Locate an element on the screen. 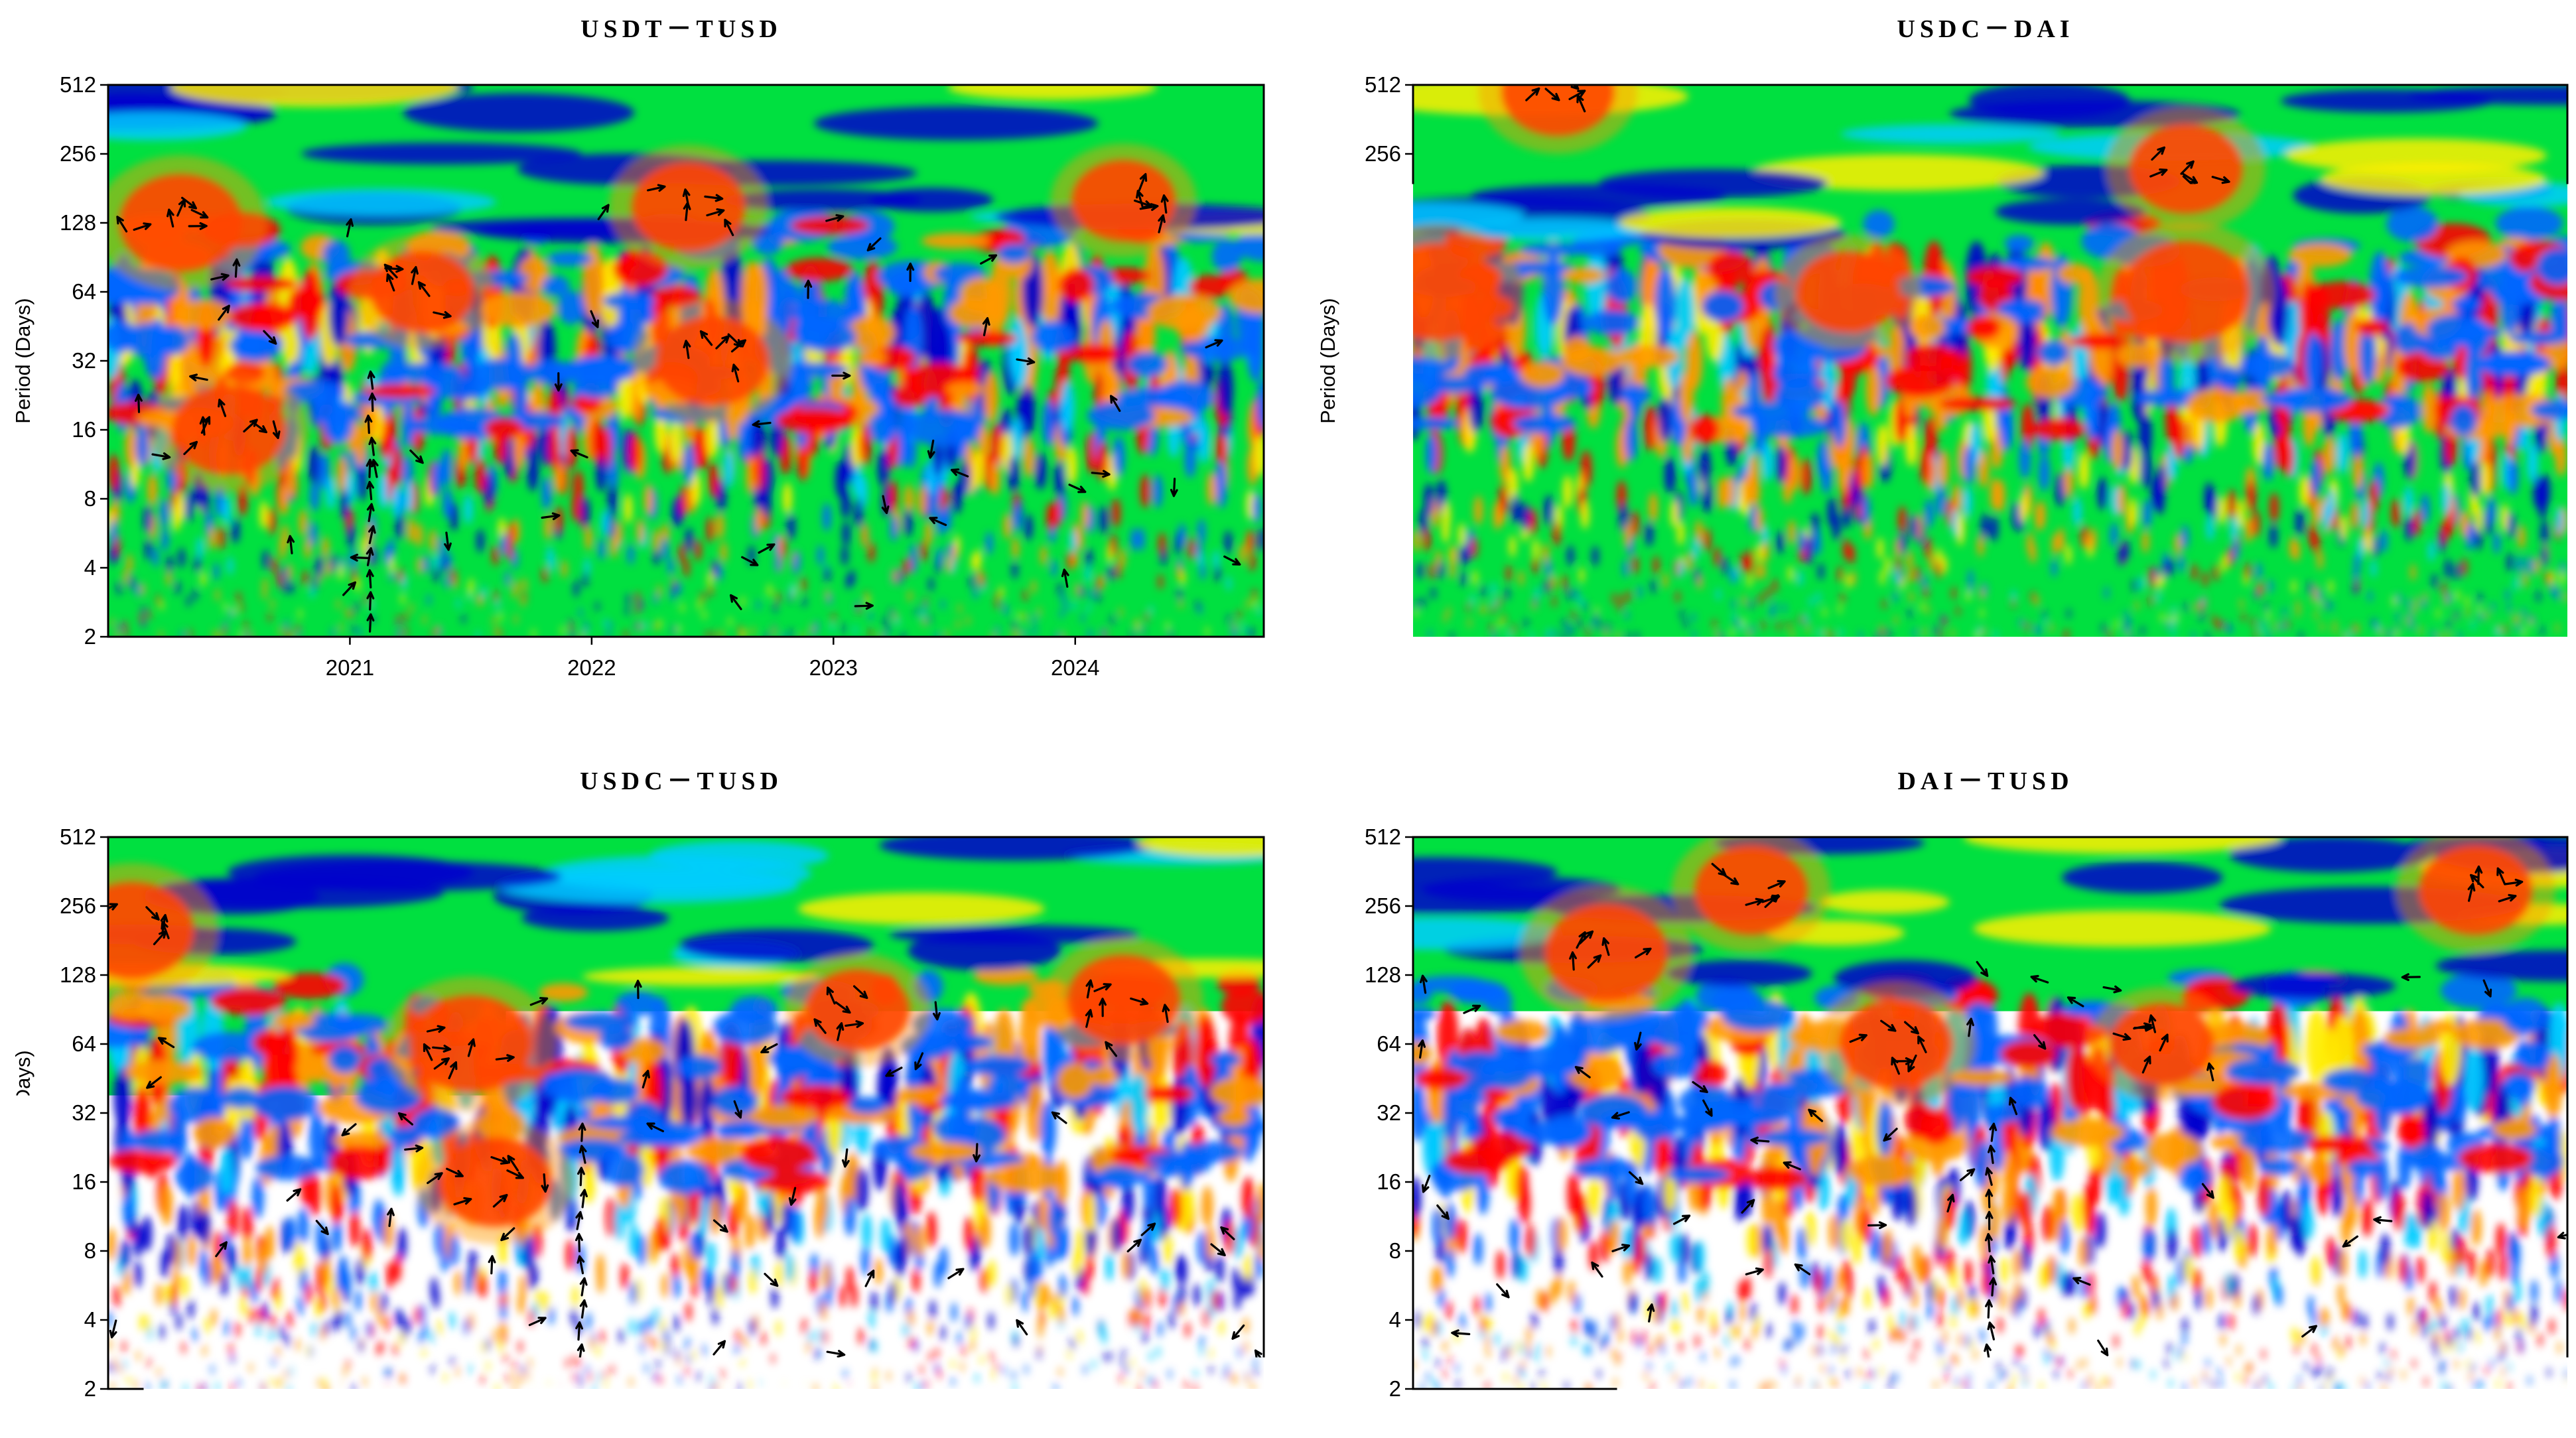 Image resolution: width=2576 pixels, height=1438 pixels. high-coherence-halo is located at coordinates (229, 429).